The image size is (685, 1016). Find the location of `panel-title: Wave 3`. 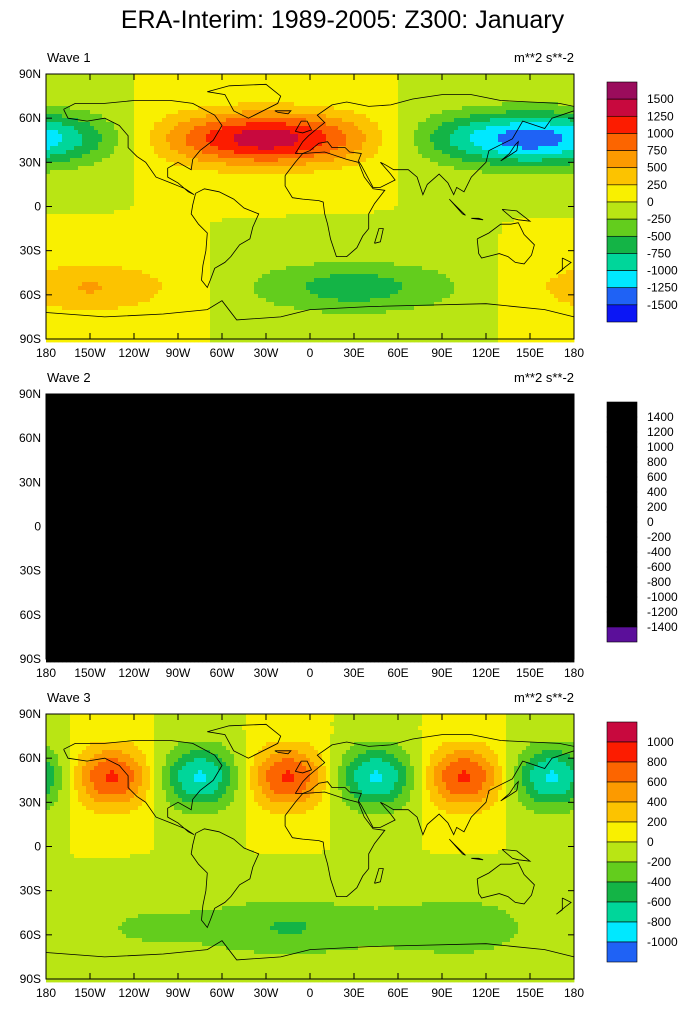

panel-title: Wave 3 is located at coordinates (69, 697).